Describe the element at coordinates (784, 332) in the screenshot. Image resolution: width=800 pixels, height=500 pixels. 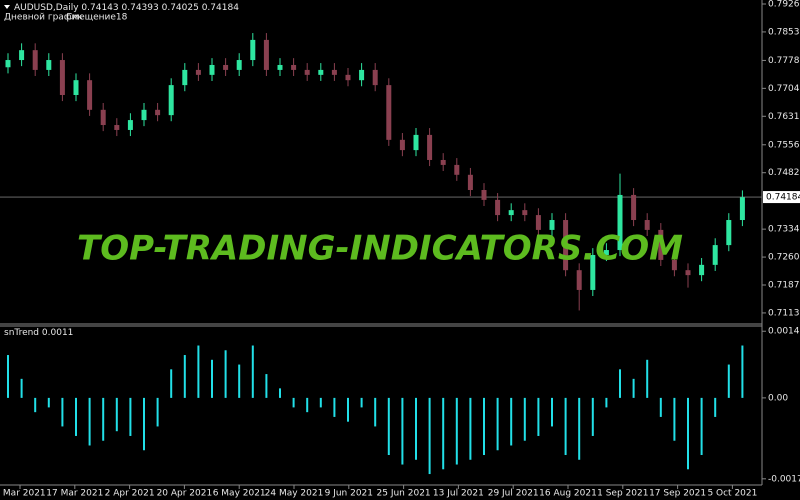
I see `y-tick-label: 0.0014` at that location.